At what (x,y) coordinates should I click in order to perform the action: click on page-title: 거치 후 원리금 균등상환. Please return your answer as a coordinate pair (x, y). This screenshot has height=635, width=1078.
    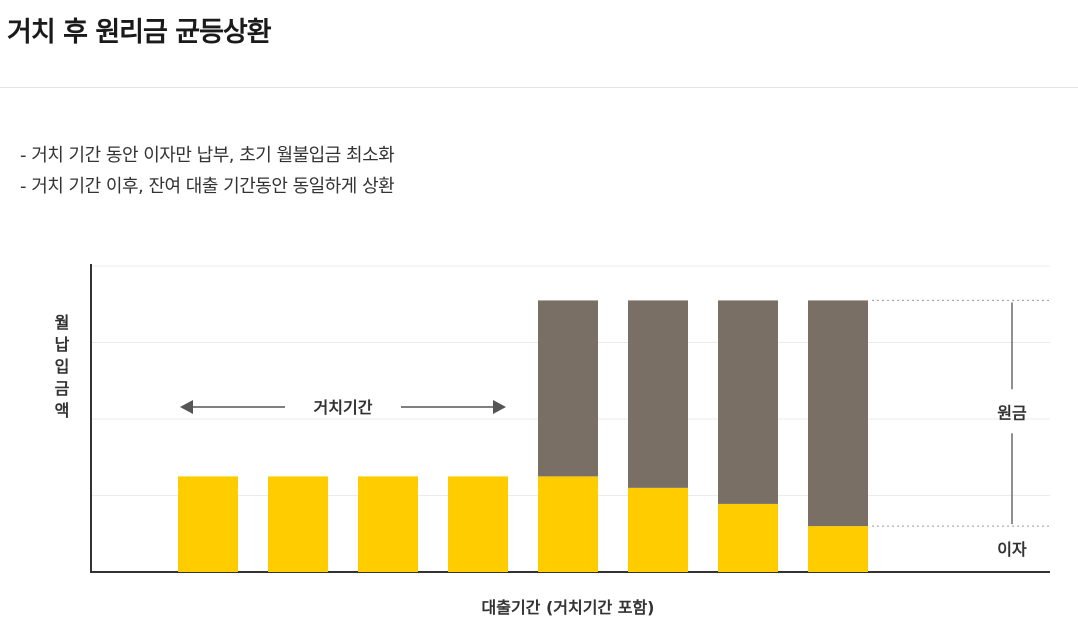
    Looking at the image, I should click on (139, 32).